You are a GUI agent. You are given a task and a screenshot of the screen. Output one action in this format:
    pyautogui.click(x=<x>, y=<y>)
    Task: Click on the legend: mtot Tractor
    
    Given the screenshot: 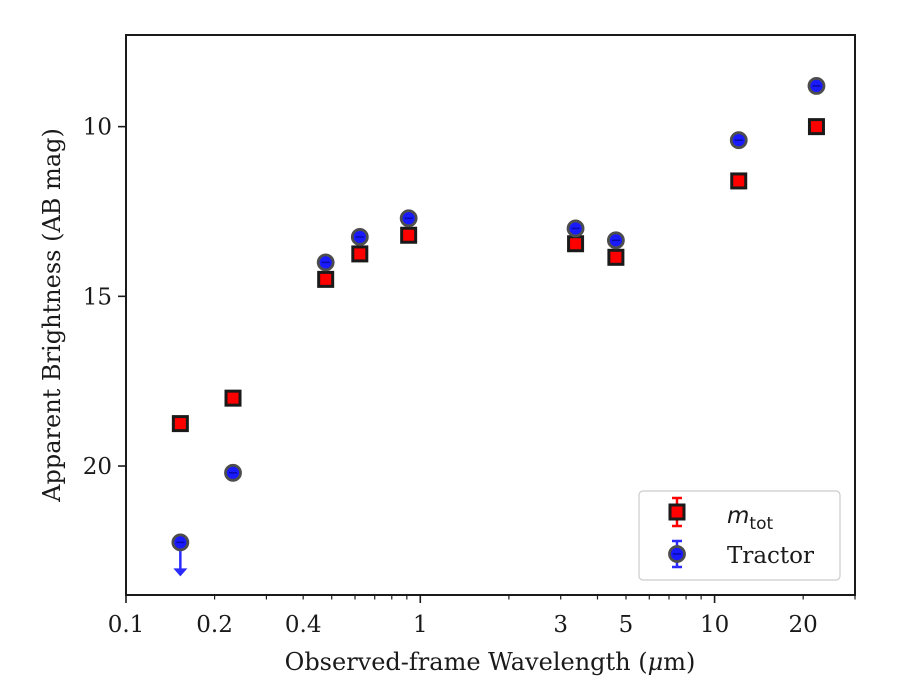 What is the action you would take?
    pyautogui.click(x=739, y=535)
    